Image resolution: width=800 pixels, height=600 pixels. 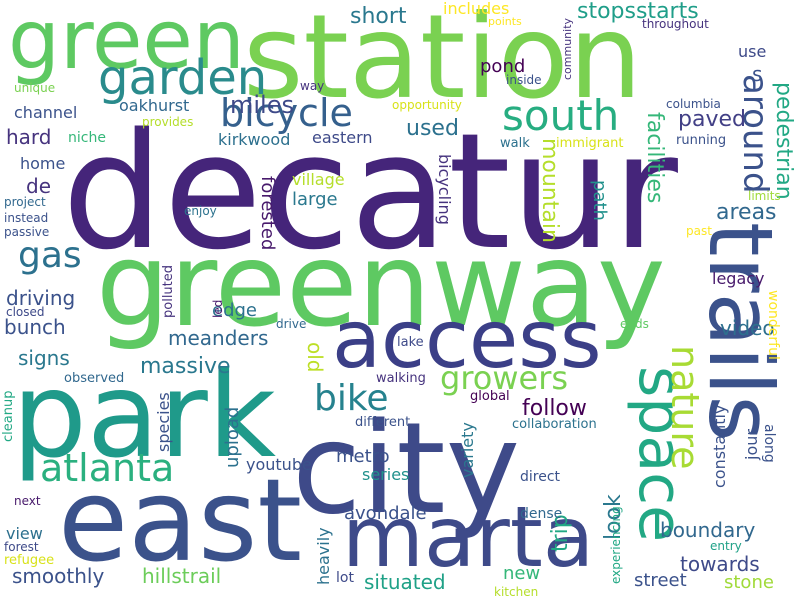 What do you see at coordinates (590, 143) in the screenshot?
I see `word-immigrant: immigrant` at bounding box center [590, 143].